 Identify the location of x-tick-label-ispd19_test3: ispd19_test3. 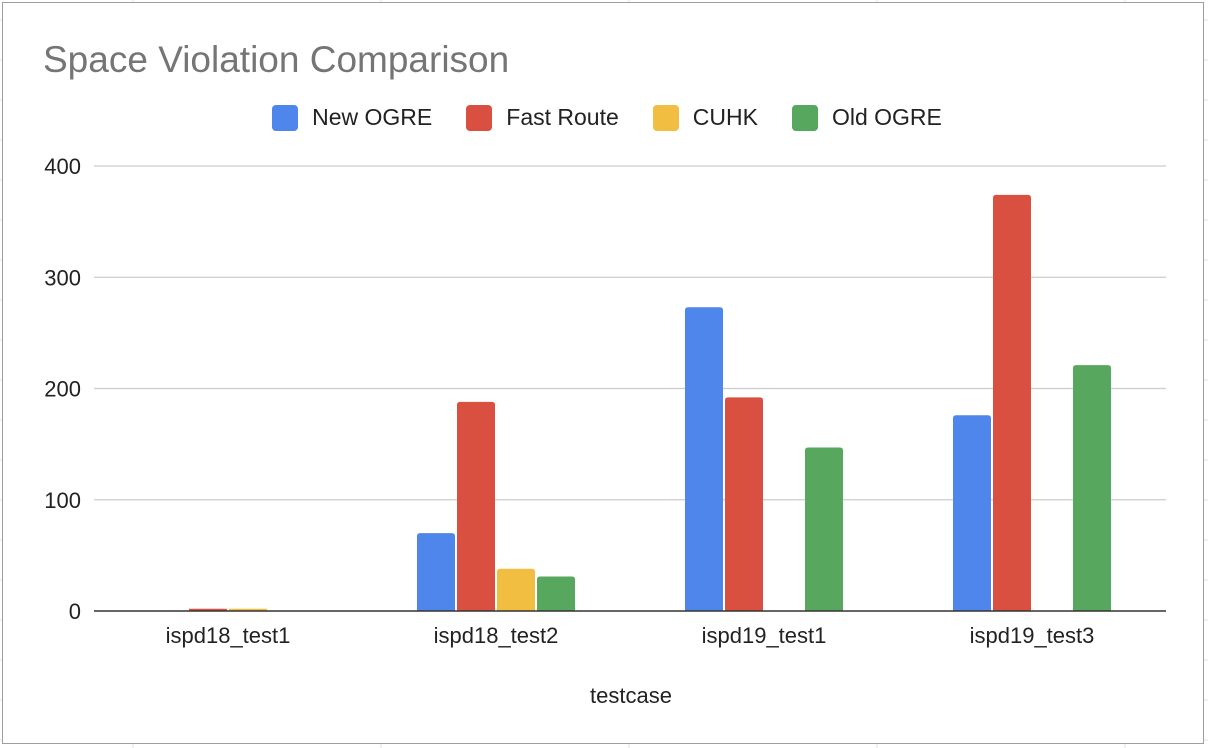
(1032, 635).